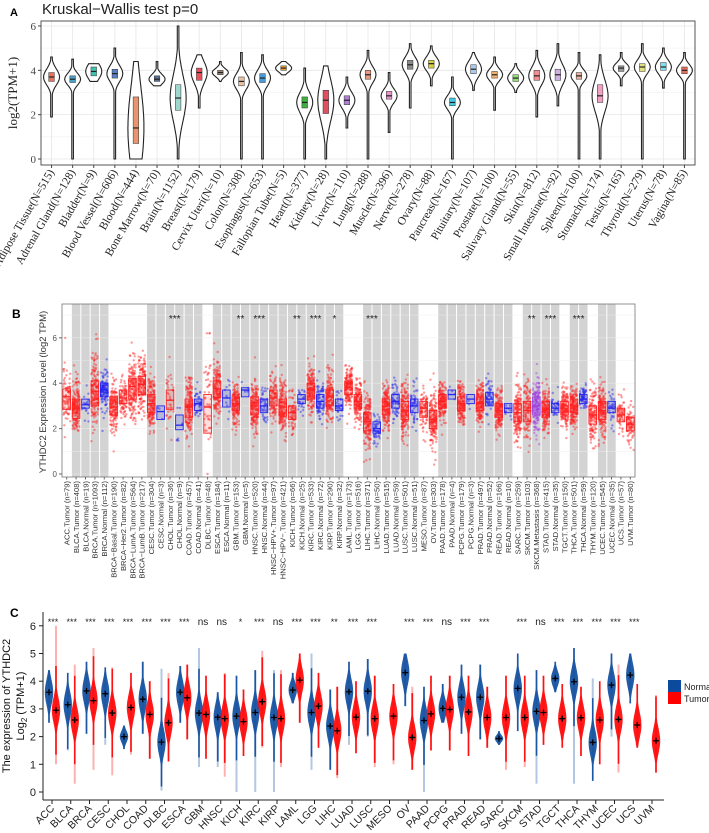 This screenshot has height=833, width=709. I want to click on y-tick-label: 0, so click(34, 160).